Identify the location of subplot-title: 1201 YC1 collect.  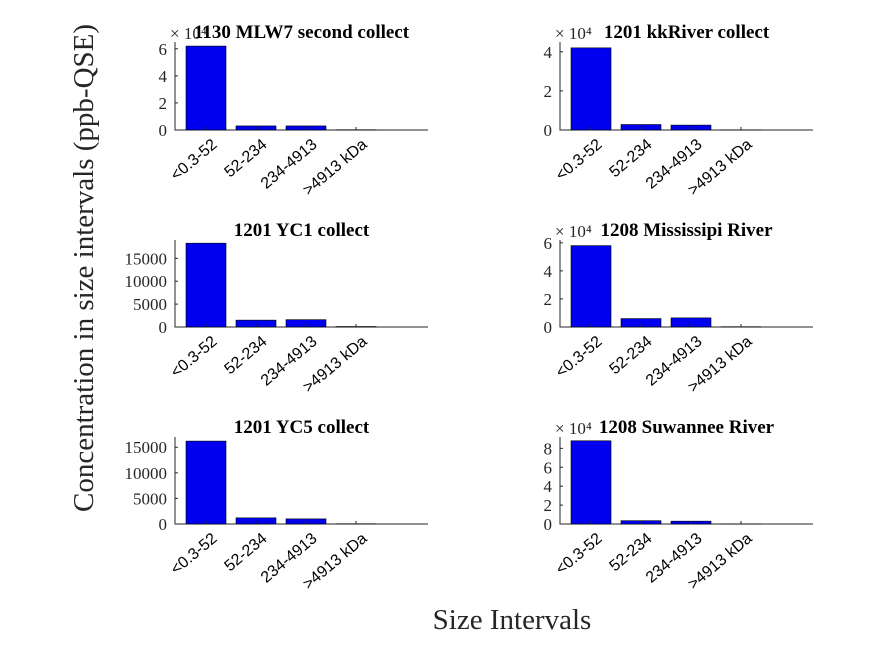
(302, 230).